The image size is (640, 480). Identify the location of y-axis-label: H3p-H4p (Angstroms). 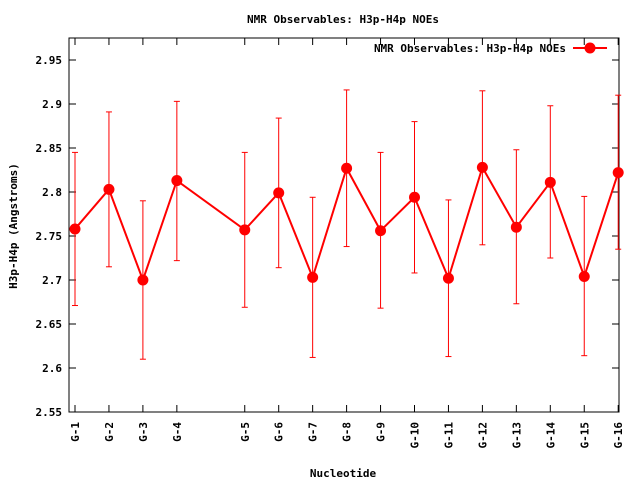
(13, 226).